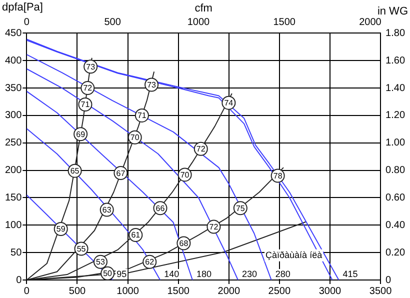 This screenshot has width=410, height=298. Describe the element at coordinates (279, 291) in the screenshot. I see `x-tick-label: 2500` at that location.